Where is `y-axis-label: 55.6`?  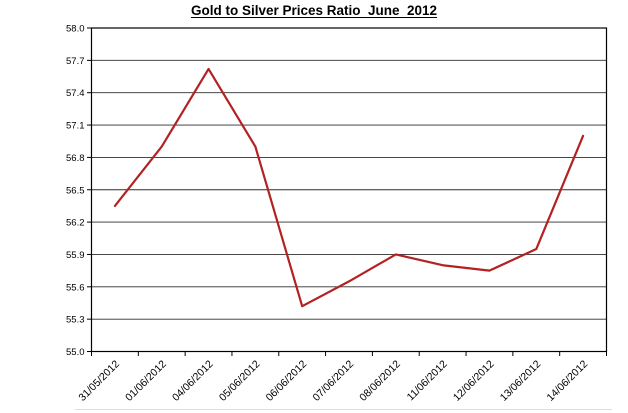
y-axis-label: 55.6 is located at coordinates (75, 287).